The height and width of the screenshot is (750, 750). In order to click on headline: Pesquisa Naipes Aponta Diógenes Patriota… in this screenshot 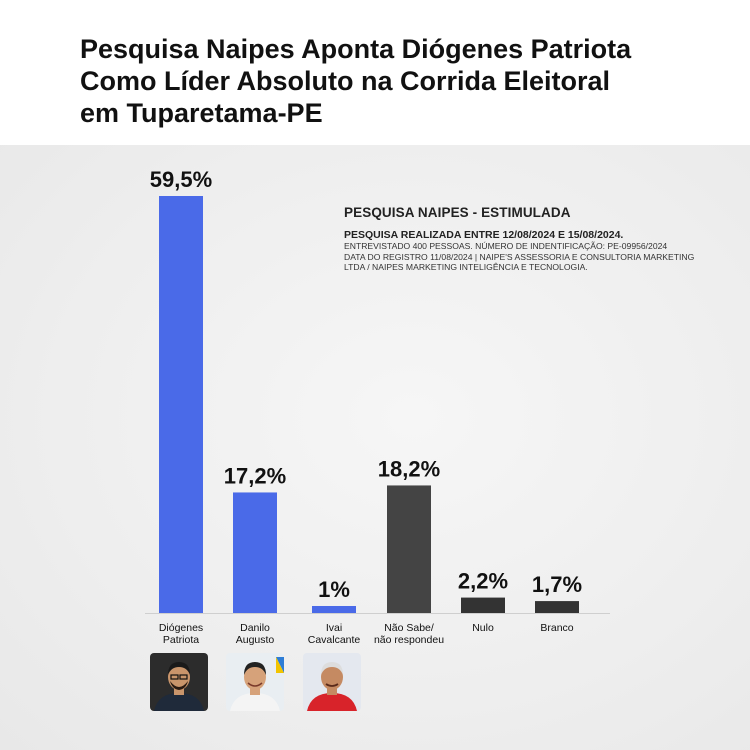, I will do `click(400, 81)`.